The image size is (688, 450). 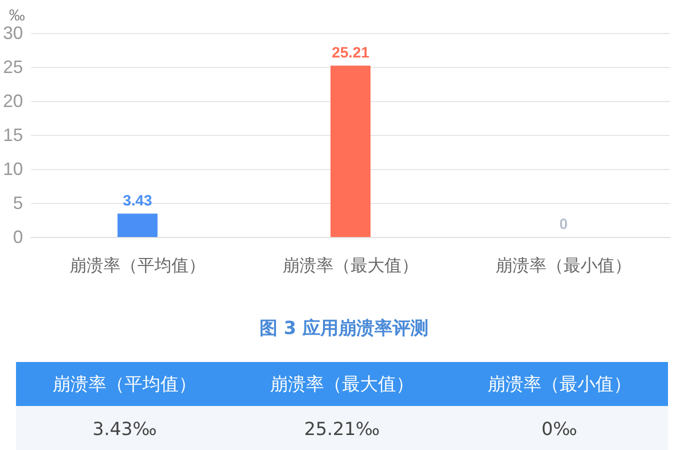 What do you see at coordinates (342, 428) in the screenshot?
I see `text: 25.21‰` at bounding box center [342, 428].